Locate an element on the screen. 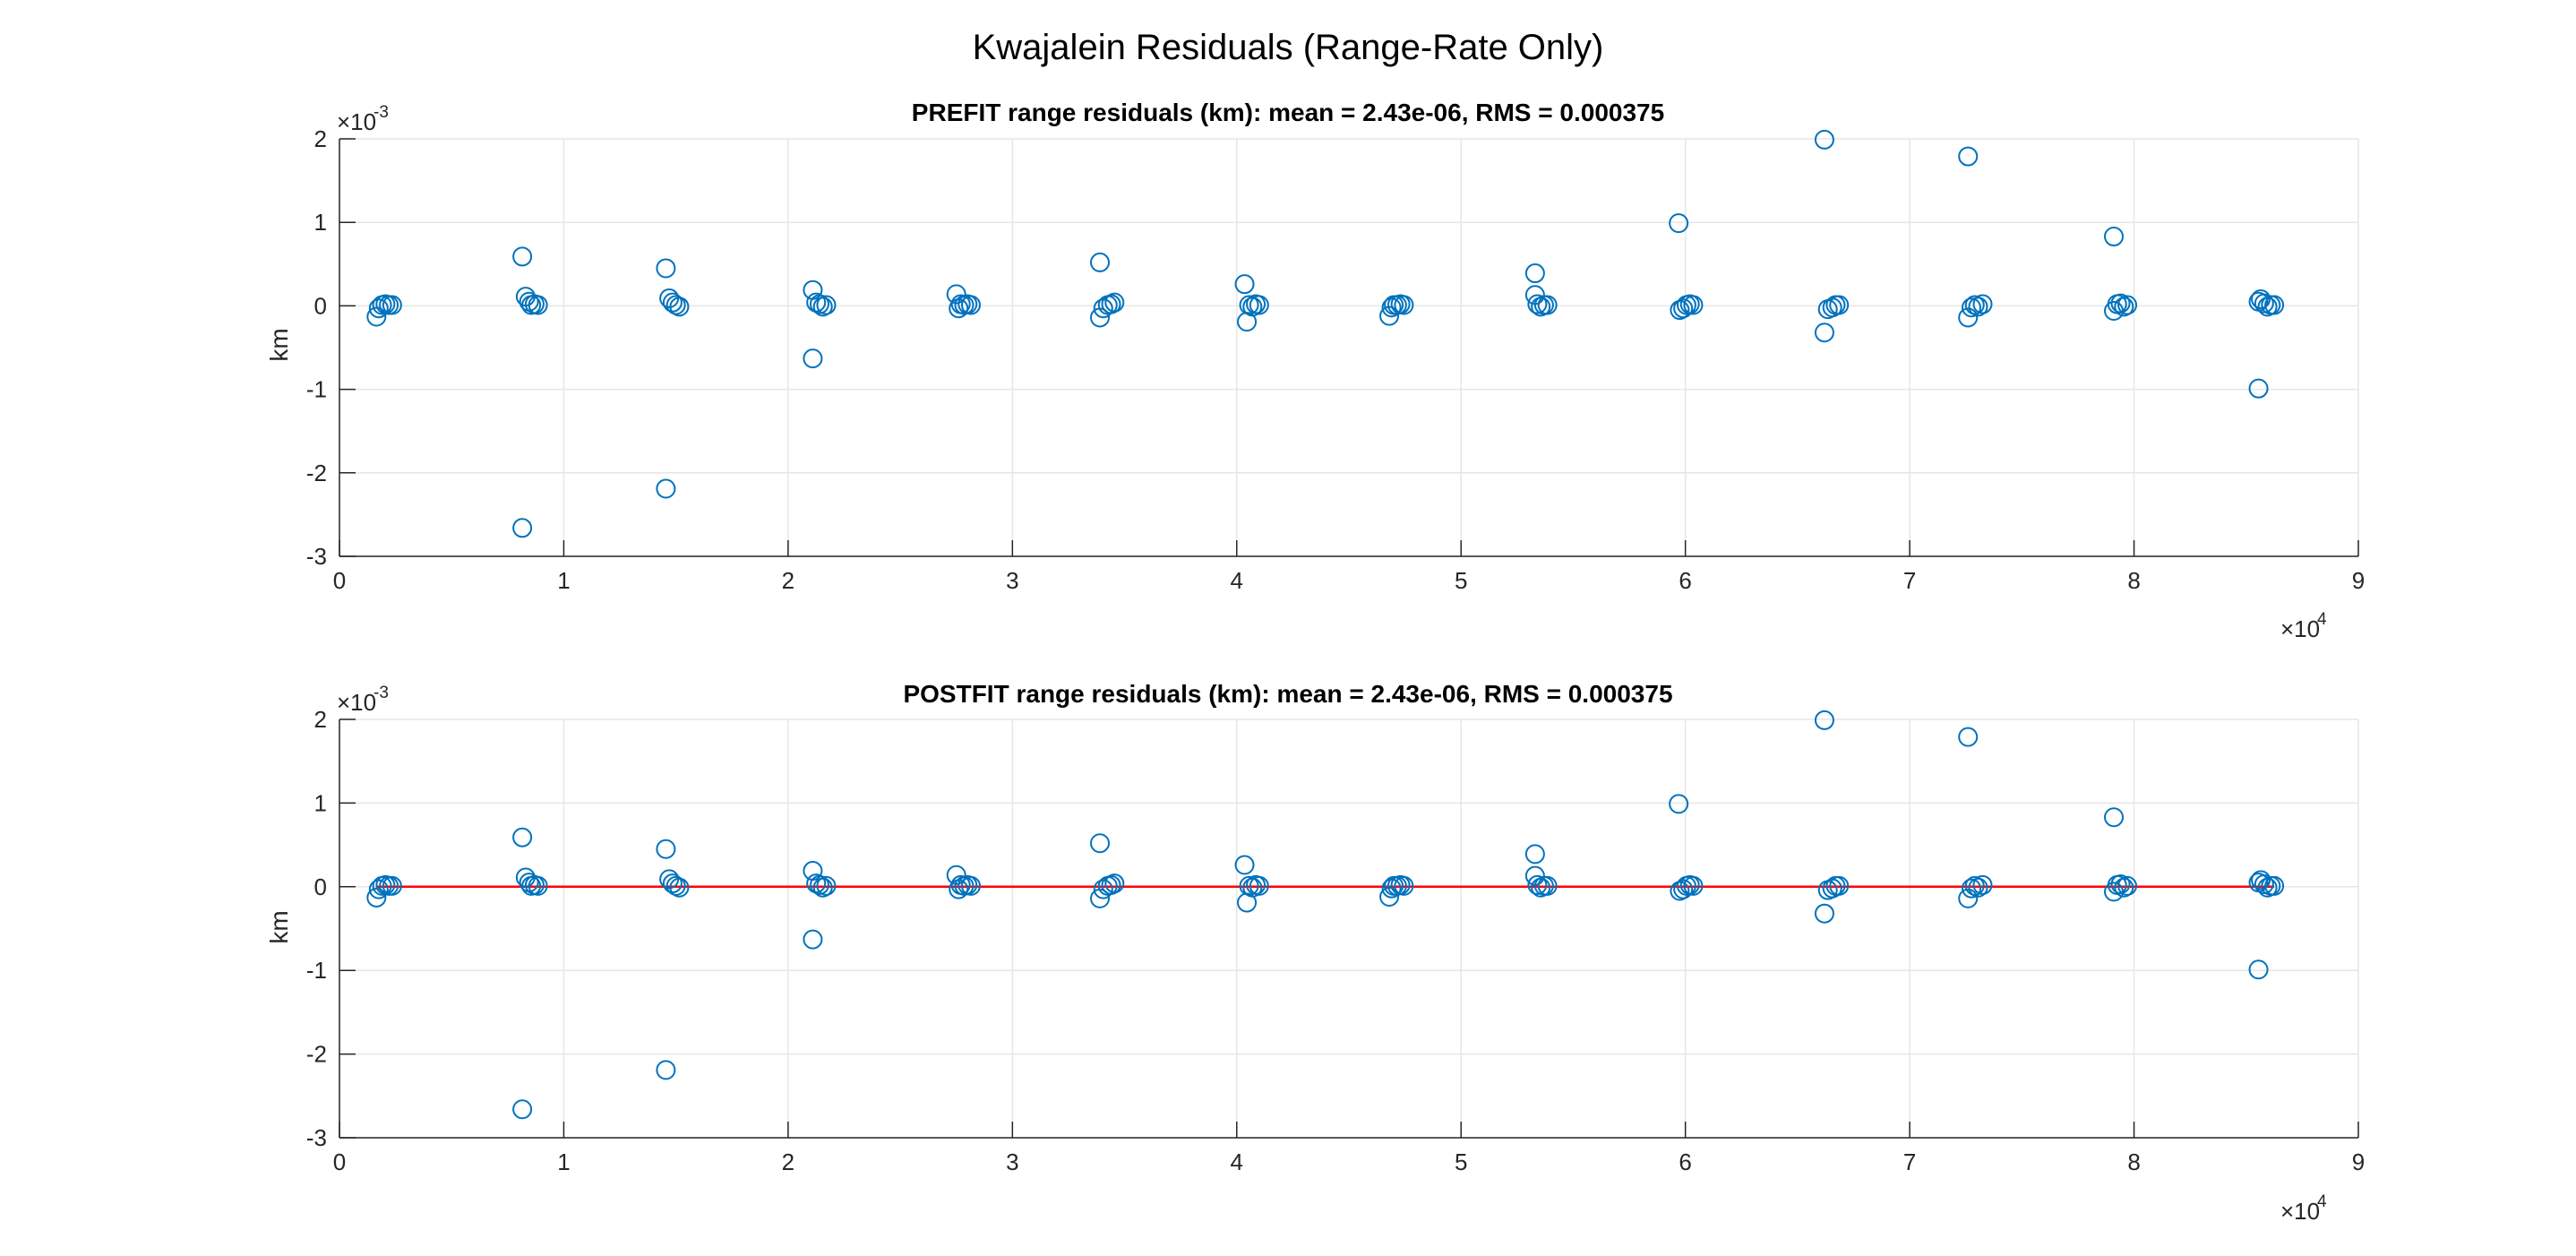 This screenshot has height=1256, width=2576. prefit-x-tick-label: 1 is located at coordinates (563, 580).